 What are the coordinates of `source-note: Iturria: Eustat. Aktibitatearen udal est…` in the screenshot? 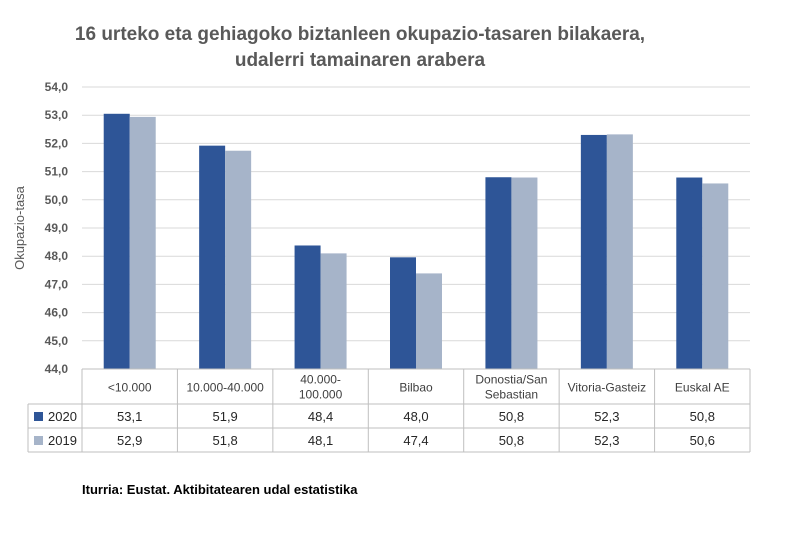 It's located at (220, 489).